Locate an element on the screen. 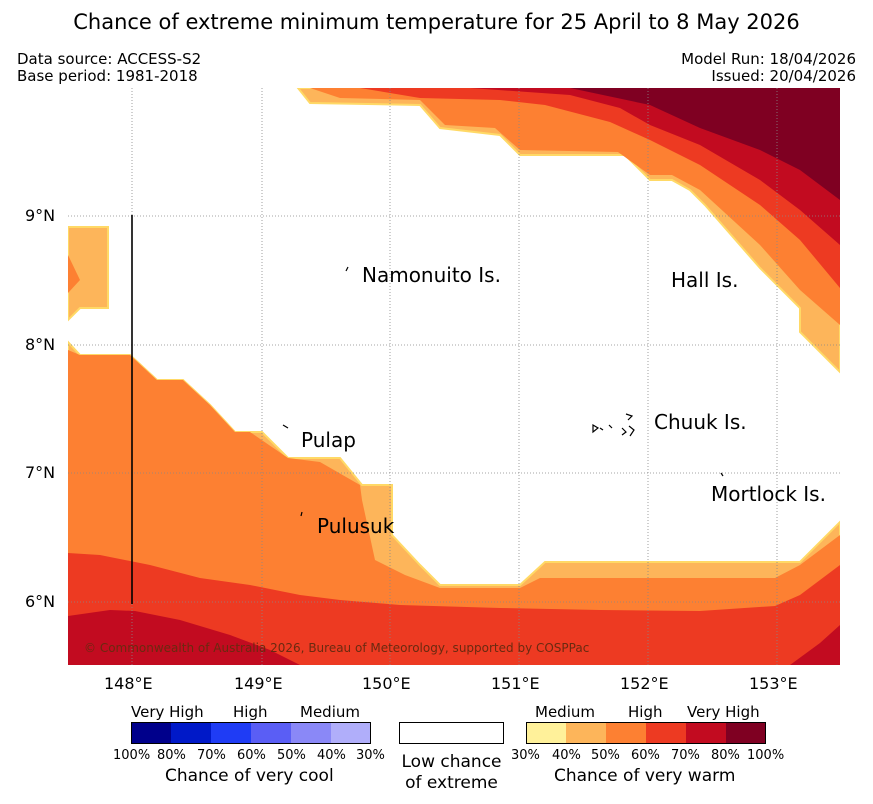  warm-cat-high: High is located at coordinates (645, 712).